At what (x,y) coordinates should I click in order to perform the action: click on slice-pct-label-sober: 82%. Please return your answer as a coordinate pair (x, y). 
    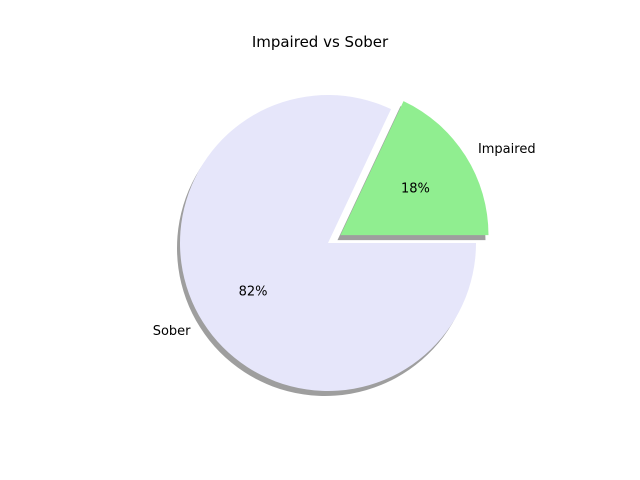
    Looking at the image, I should click on (253, 292).